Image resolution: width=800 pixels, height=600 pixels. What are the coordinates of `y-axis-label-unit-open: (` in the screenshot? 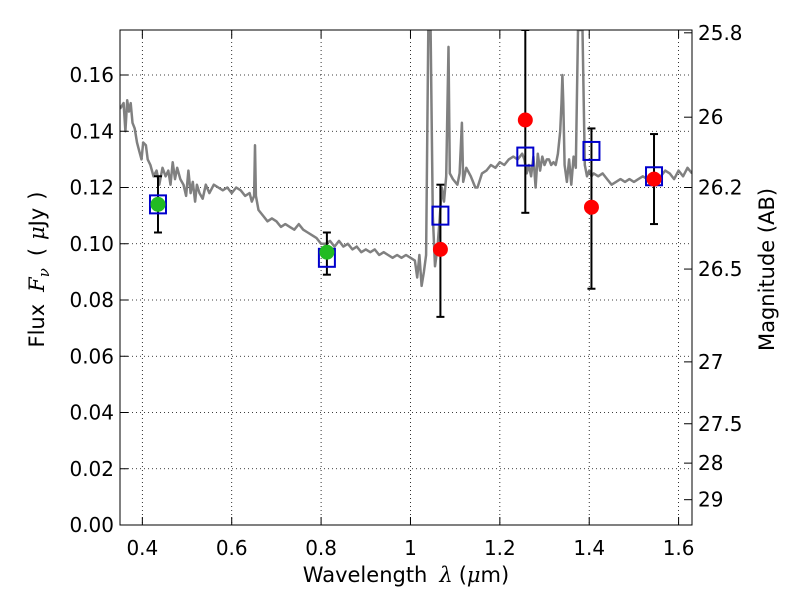 It's located at (37, 252).